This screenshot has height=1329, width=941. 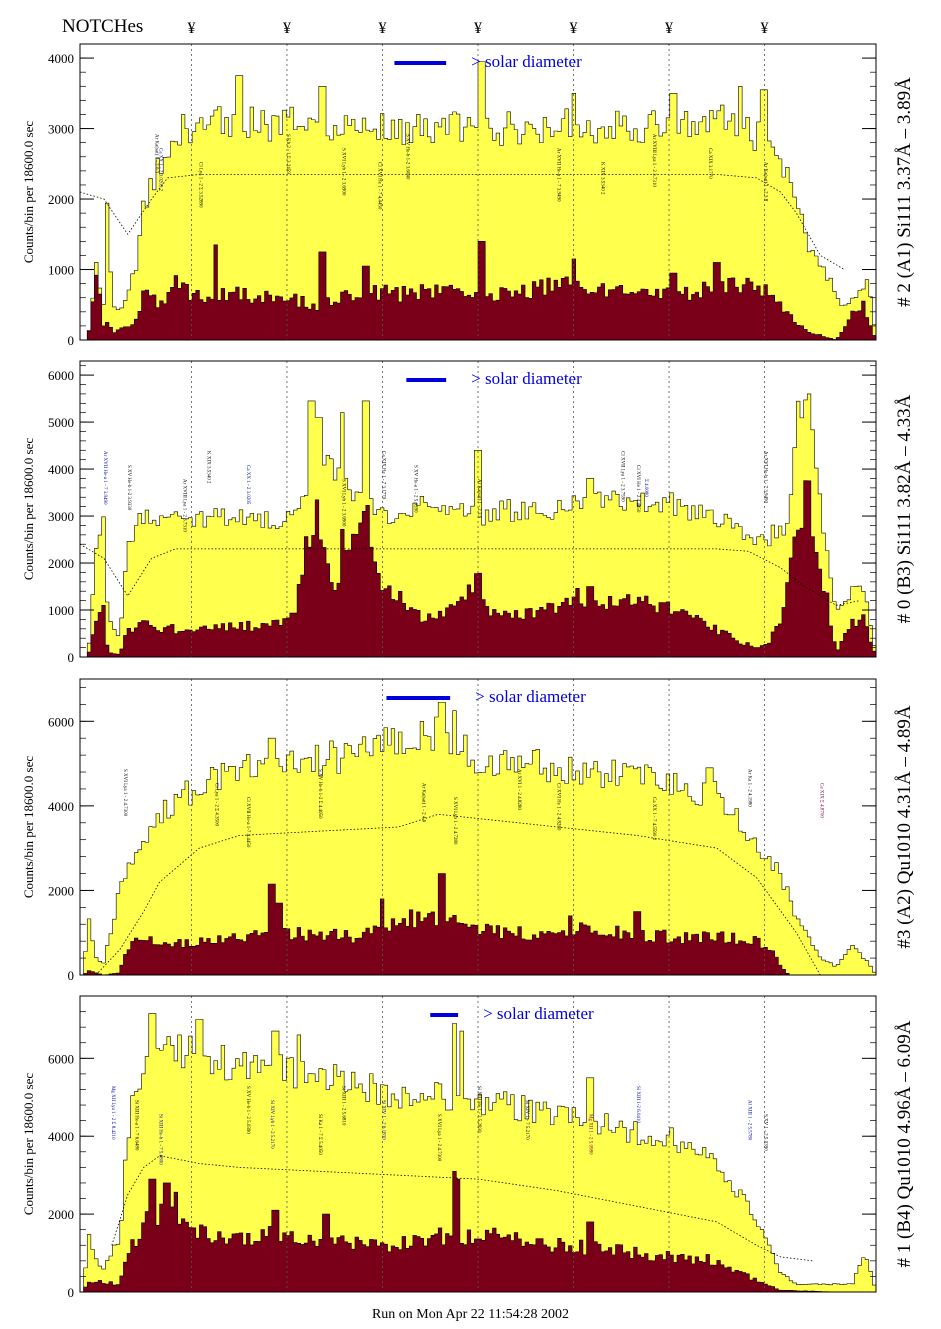 What do you see at coordinates (749, 788) in the screenshot?
I see `line-label: Ar Ka 1 - 2 4.1980` at bounding box center [749, 788].